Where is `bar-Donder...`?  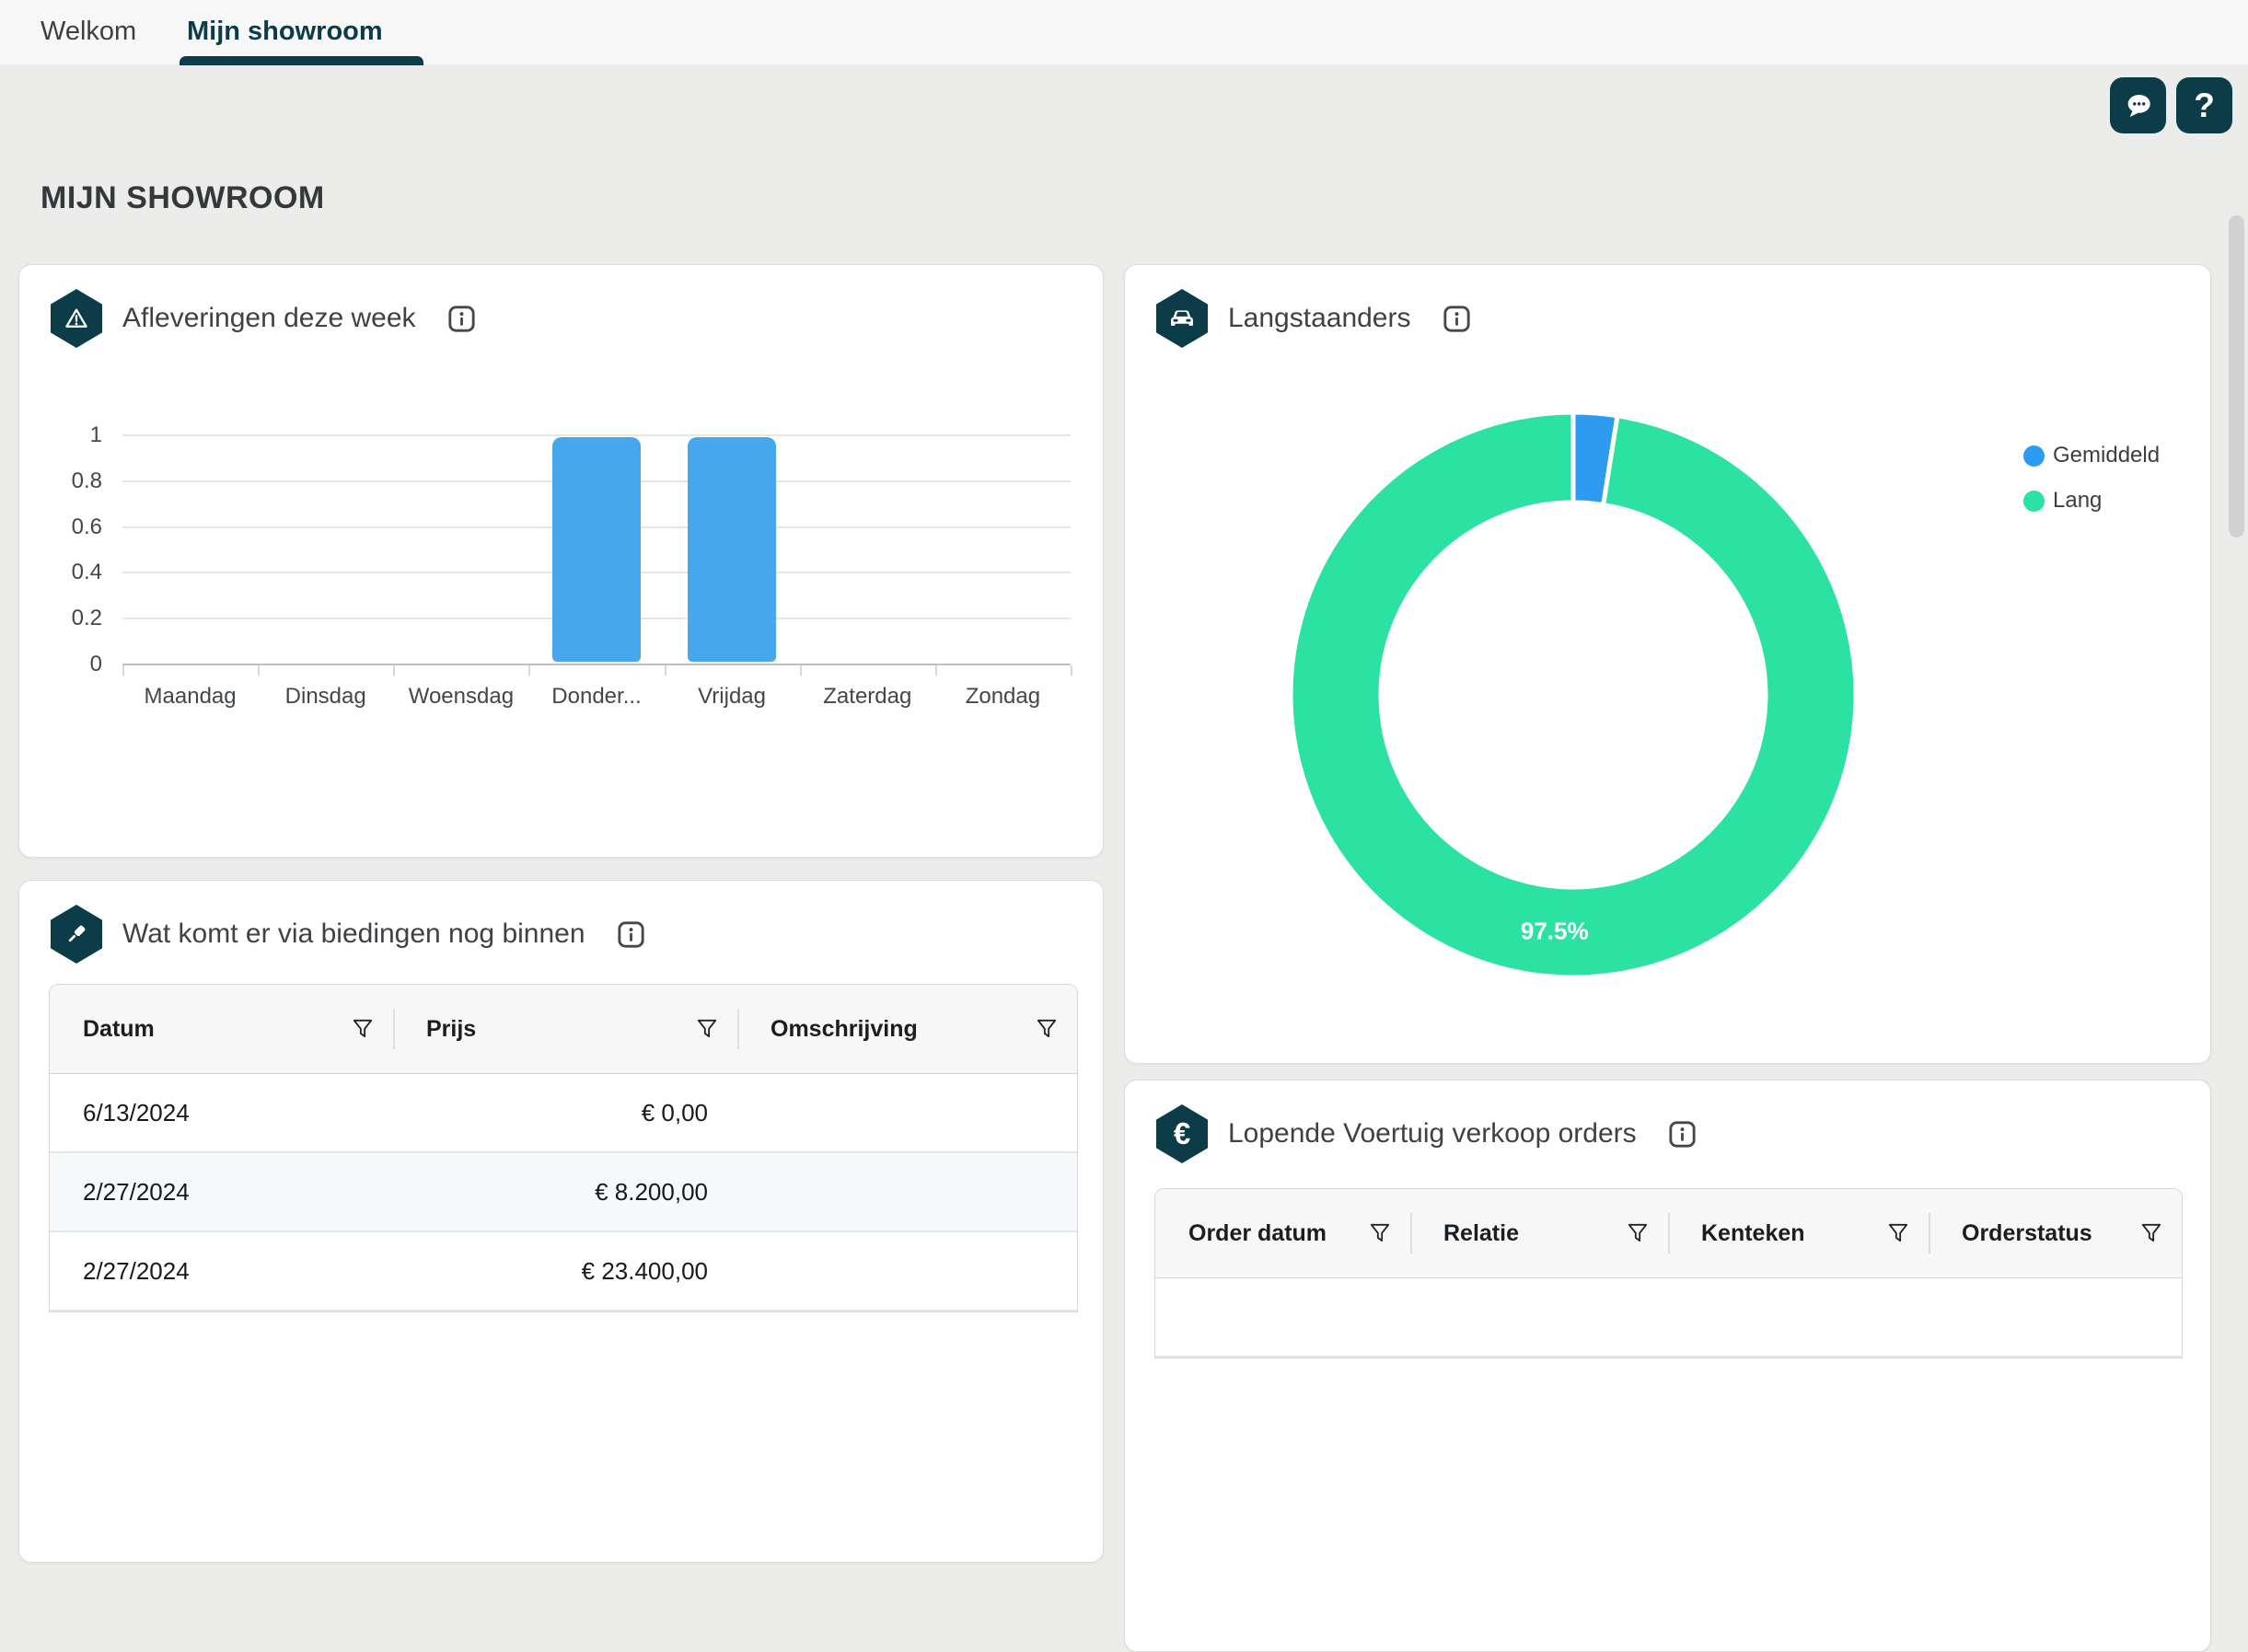 bar-Donder... is located at coordinates (596, 549).